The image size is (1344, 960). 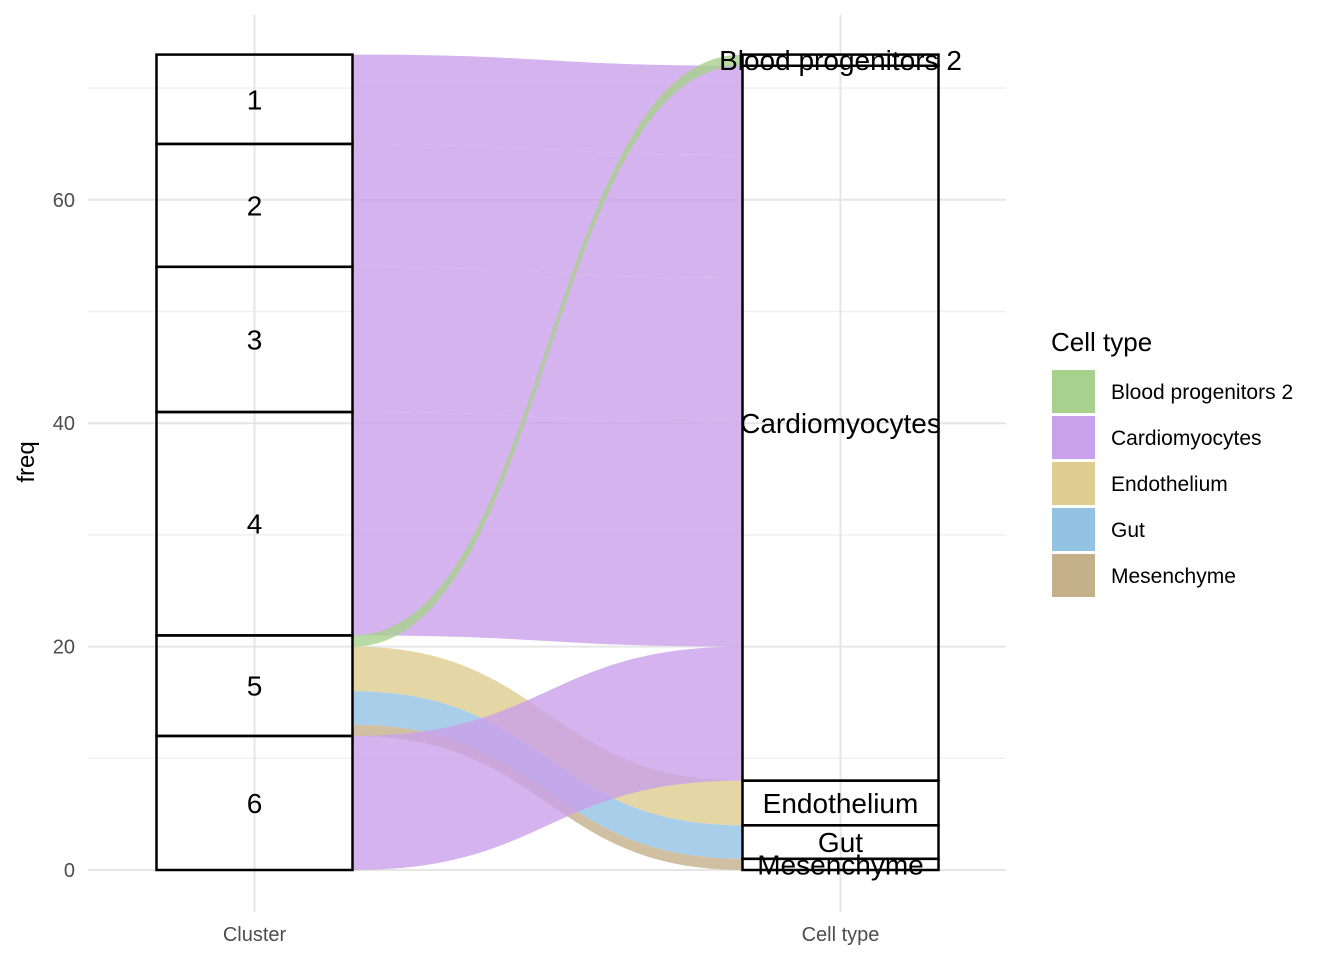 What do you see at coordinates (1202, 392) in the screenshot?
I see `legend-label: Blood progenitors 2` at bounding box center [1202, 392].